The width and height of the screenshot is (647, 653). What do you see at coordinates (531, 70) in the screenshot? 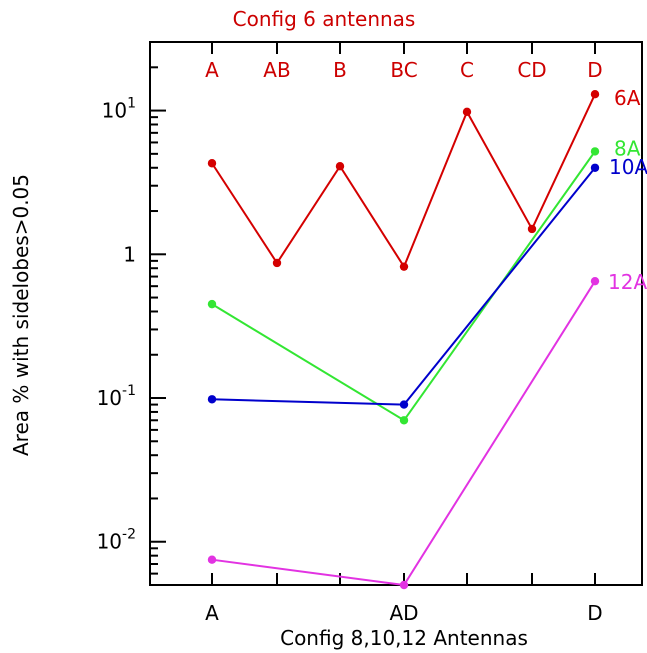
I see `top-x-tick-label: CD` at bounding box center [531, 70].